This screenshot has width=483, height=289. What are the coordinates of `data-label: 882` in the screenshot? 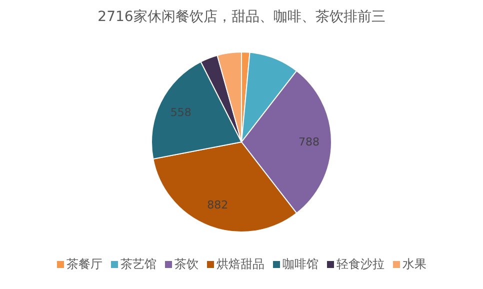 It's located at (217, 205).